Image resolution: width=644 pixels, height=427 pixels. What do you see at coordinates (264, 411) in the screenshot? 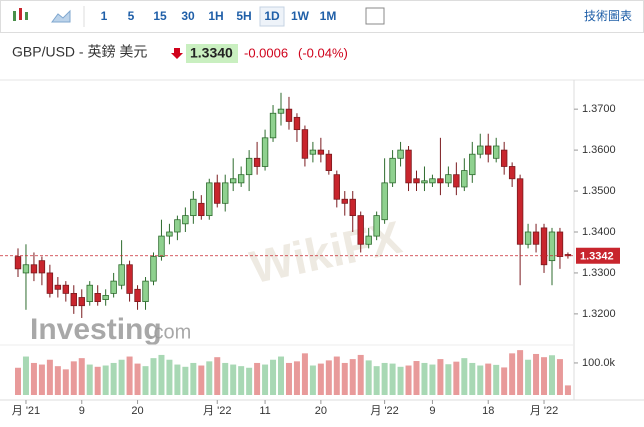
I see `x-tick-label: 11` at bounding box center [264, 411].